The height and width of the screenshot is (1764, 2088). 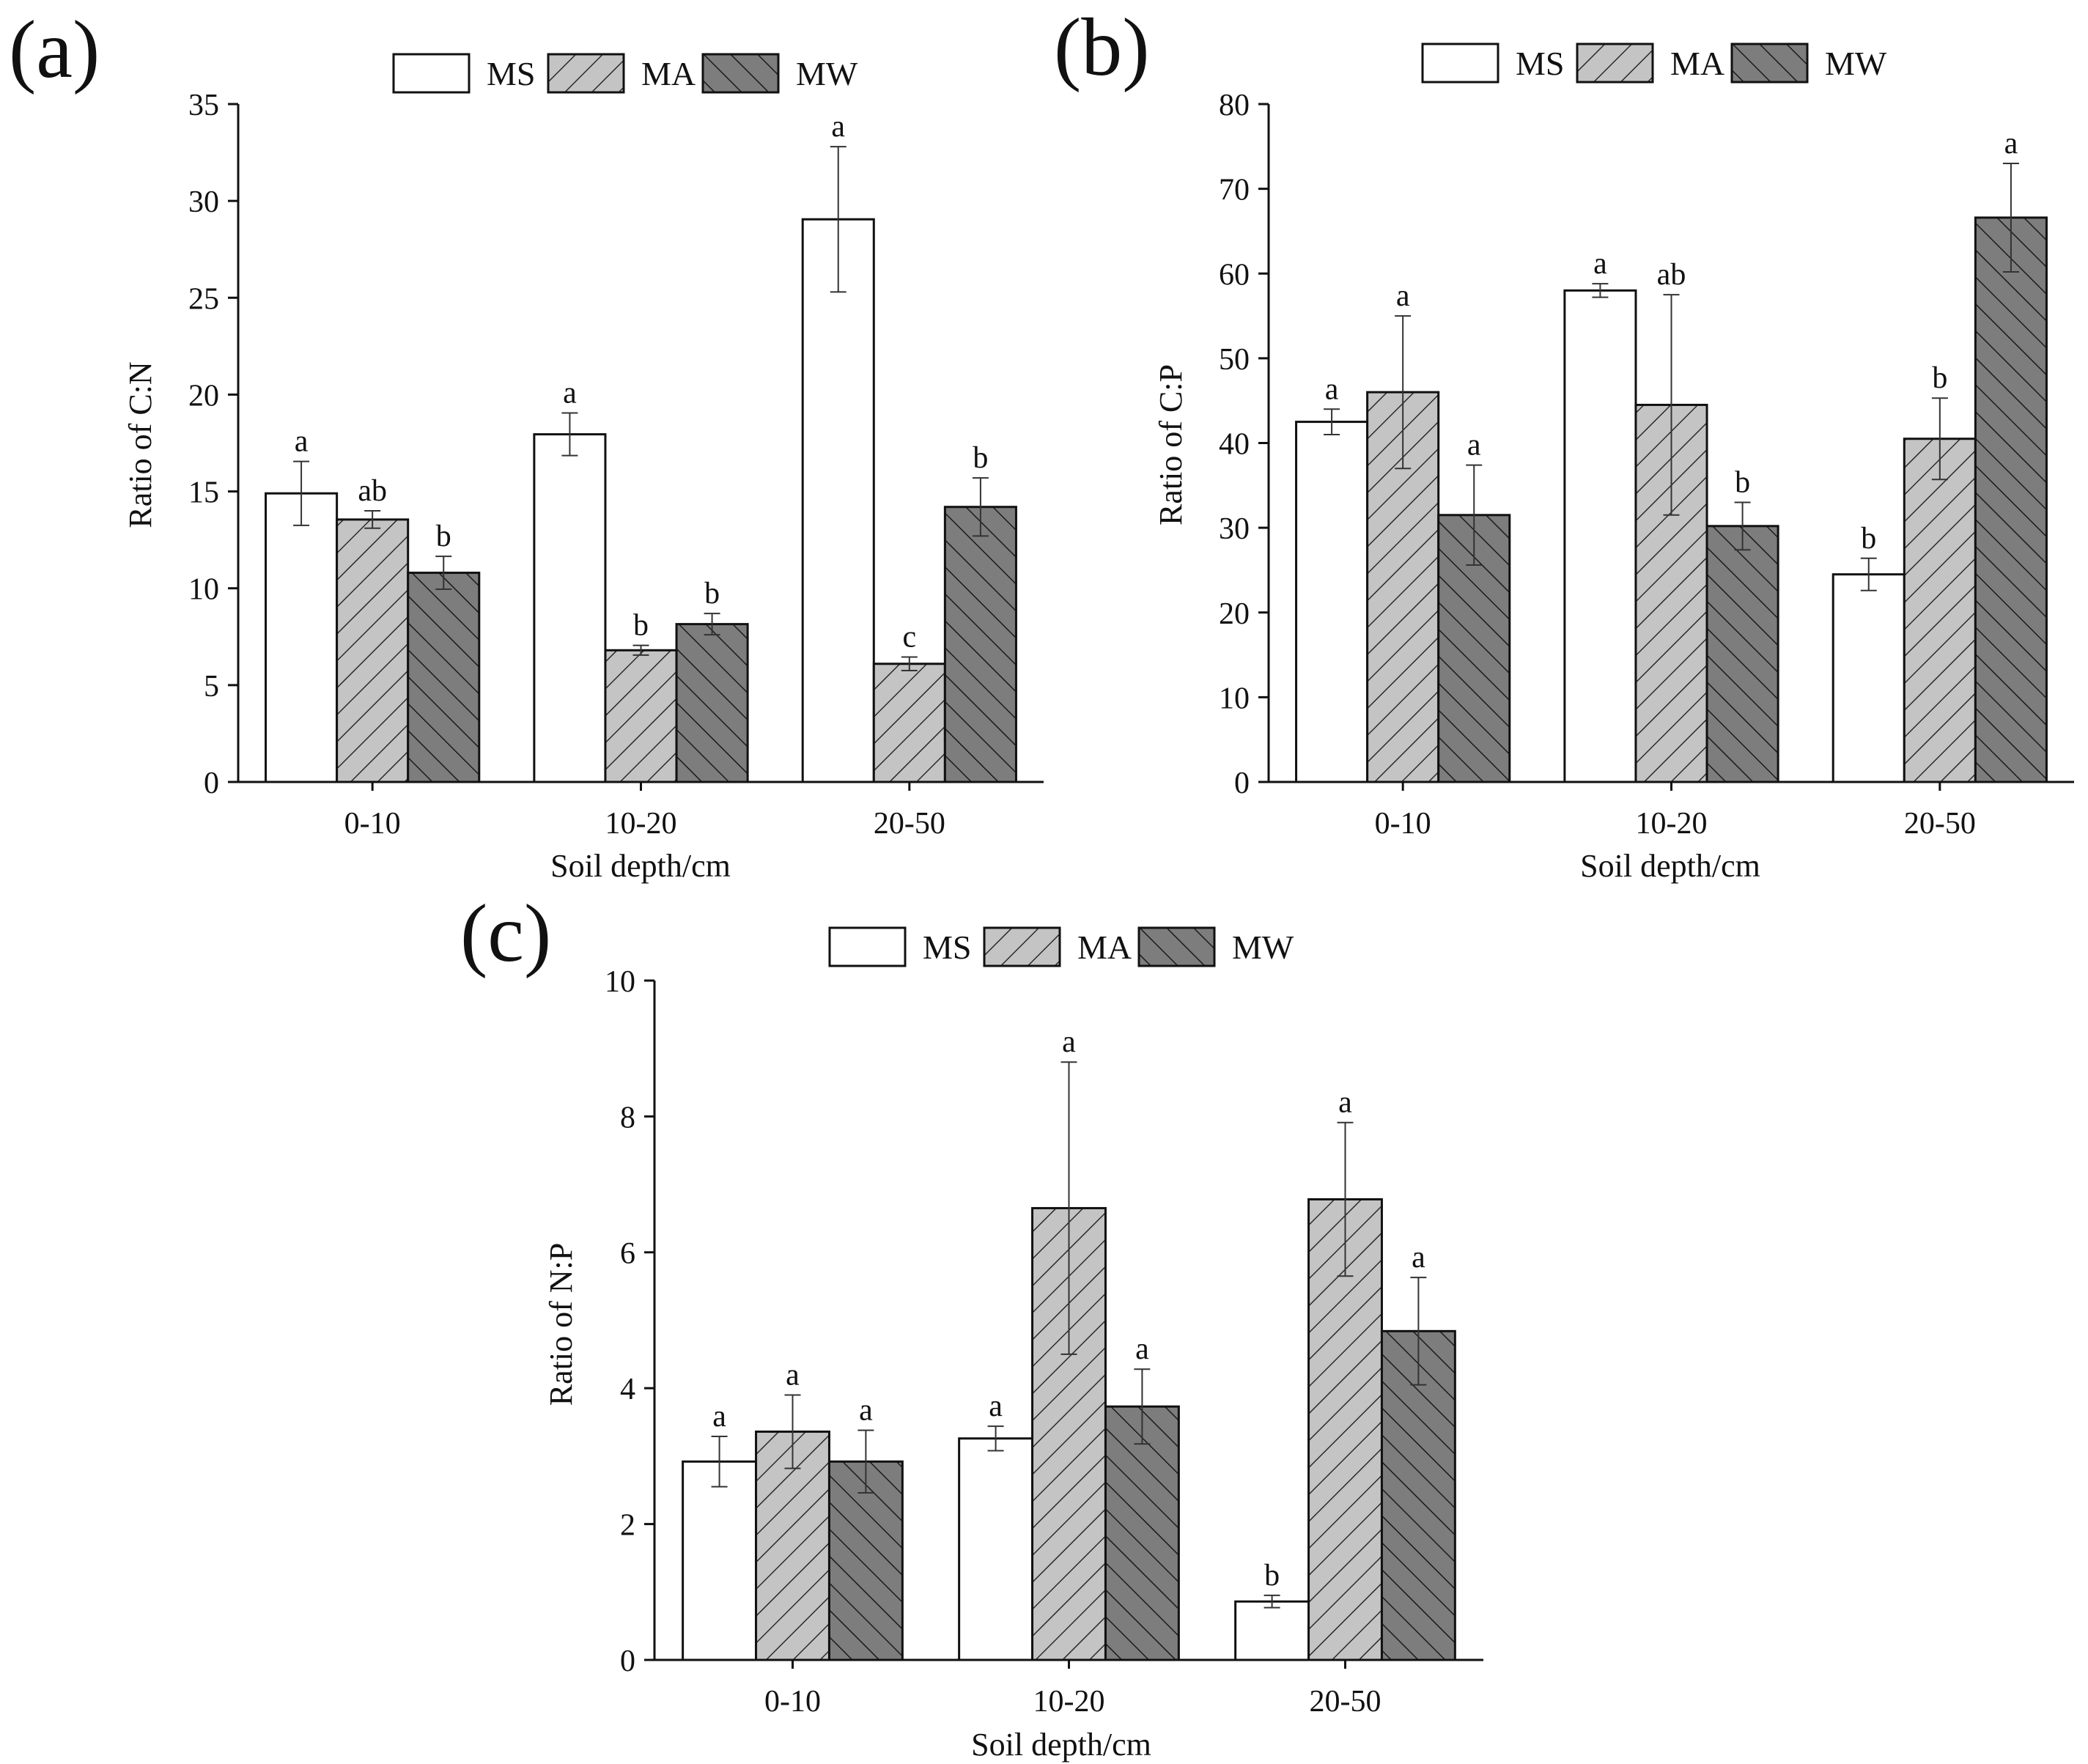 I want to click on significance-letter-mw-20-50: b, so click(x=980, y=458).